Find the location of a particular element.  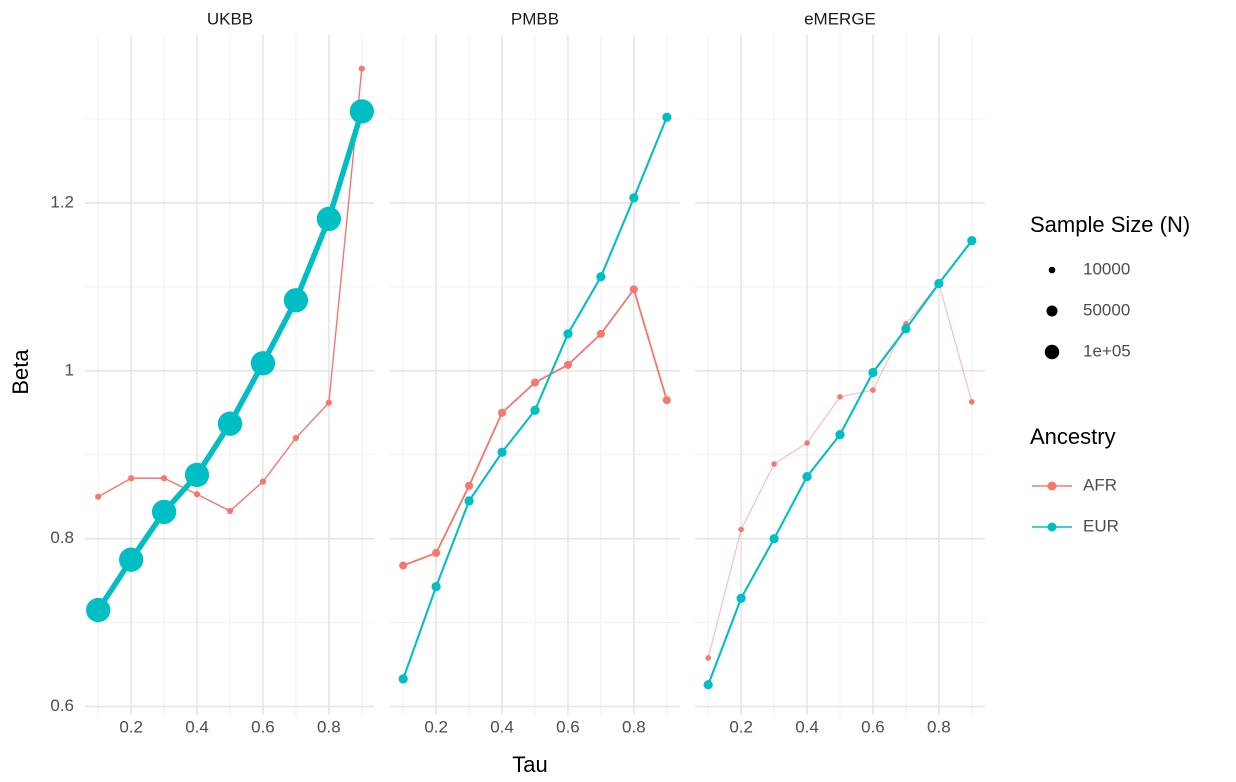

size-legend-label: 50000 is located at coordinates (1106, 309).